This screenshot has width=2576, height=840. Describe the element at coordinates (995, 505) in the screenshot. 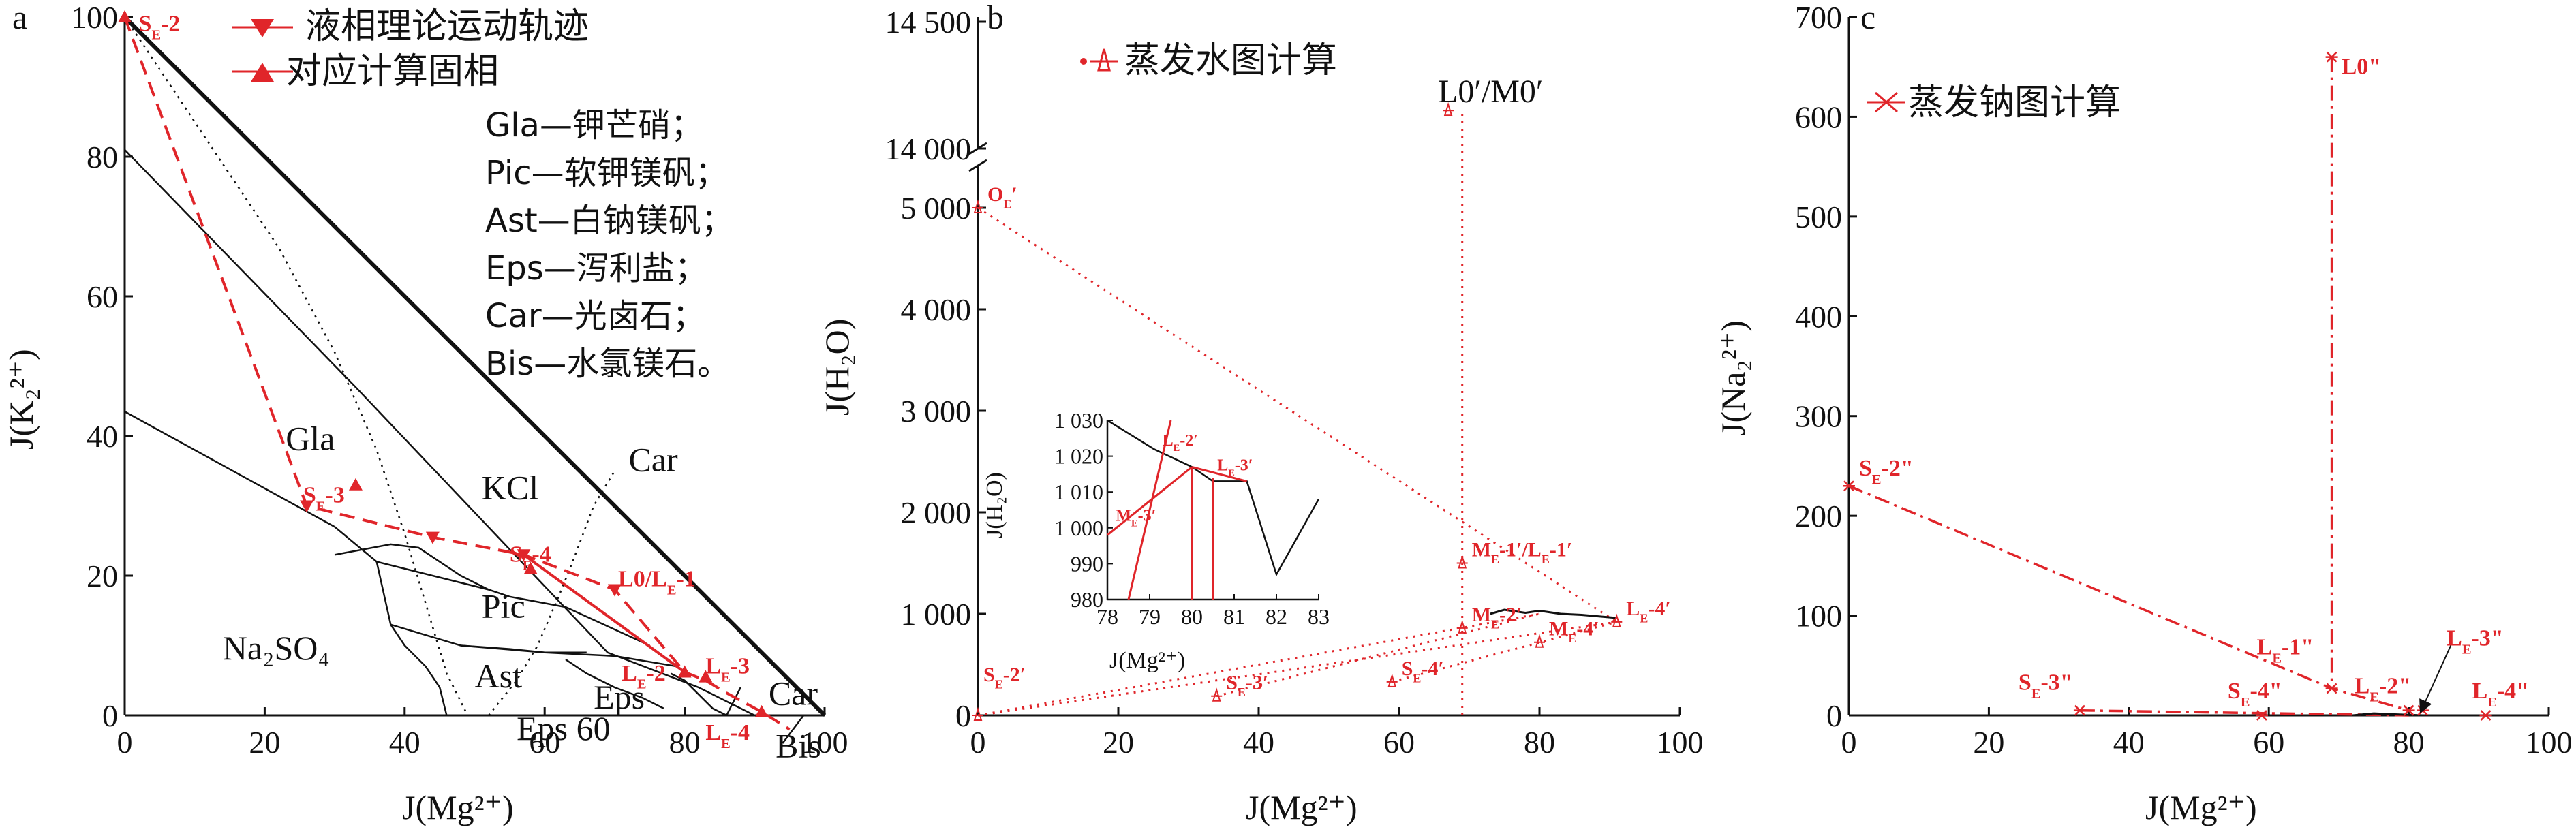

I see `inset-ylabel: J(H₂O)` at that location.